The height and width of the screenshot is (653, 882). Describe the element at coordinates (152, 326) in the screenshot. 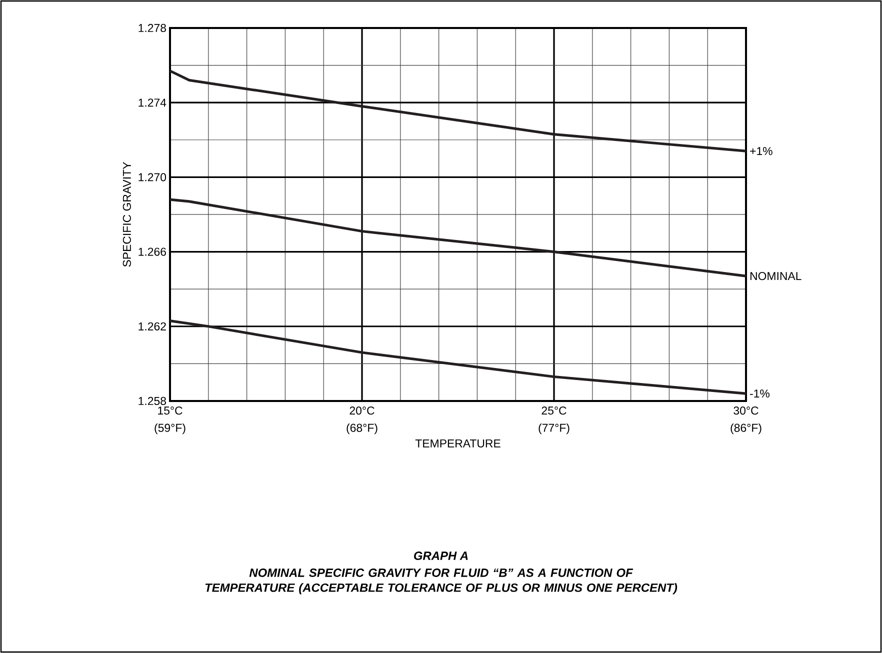

I see `y-tick-label: 1.262` at that location.